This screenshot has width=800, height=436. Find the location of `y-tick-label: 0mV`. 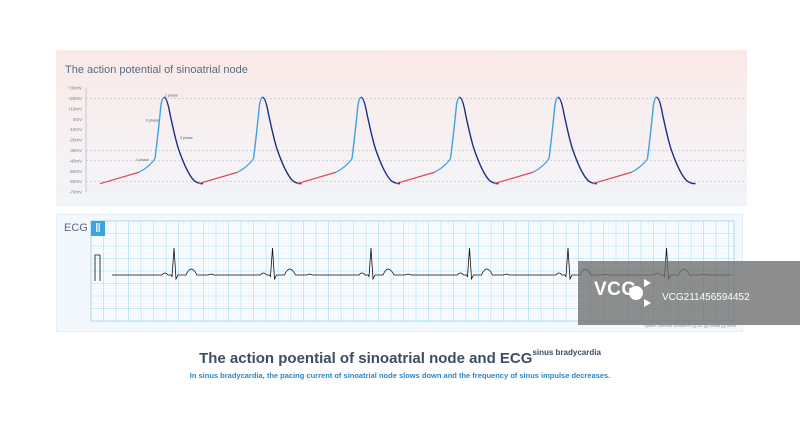

y-tick-label: 0mV is located at coordinates (77, 119).